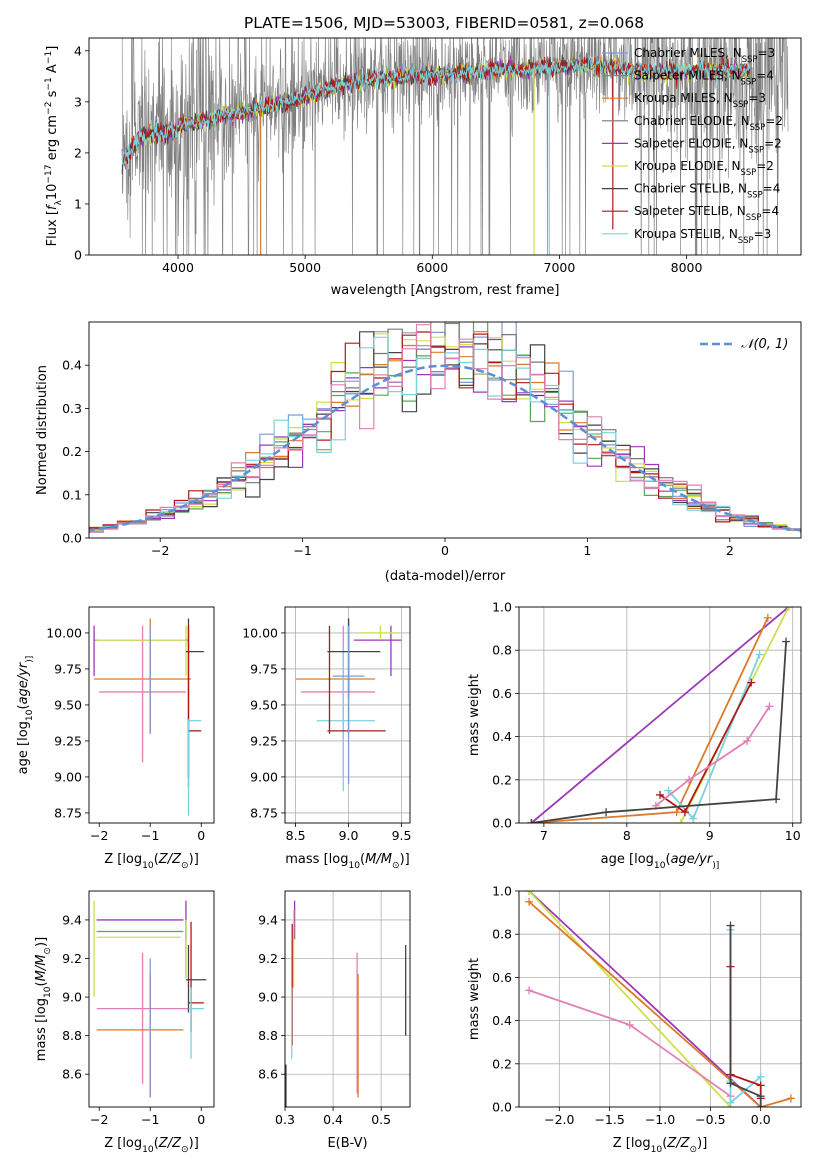 This screenshot has height=1170, width=819. Describe the element at coordinates (264, 668) in the screenshot. I see `y-tick-label: 9.75` at that location.